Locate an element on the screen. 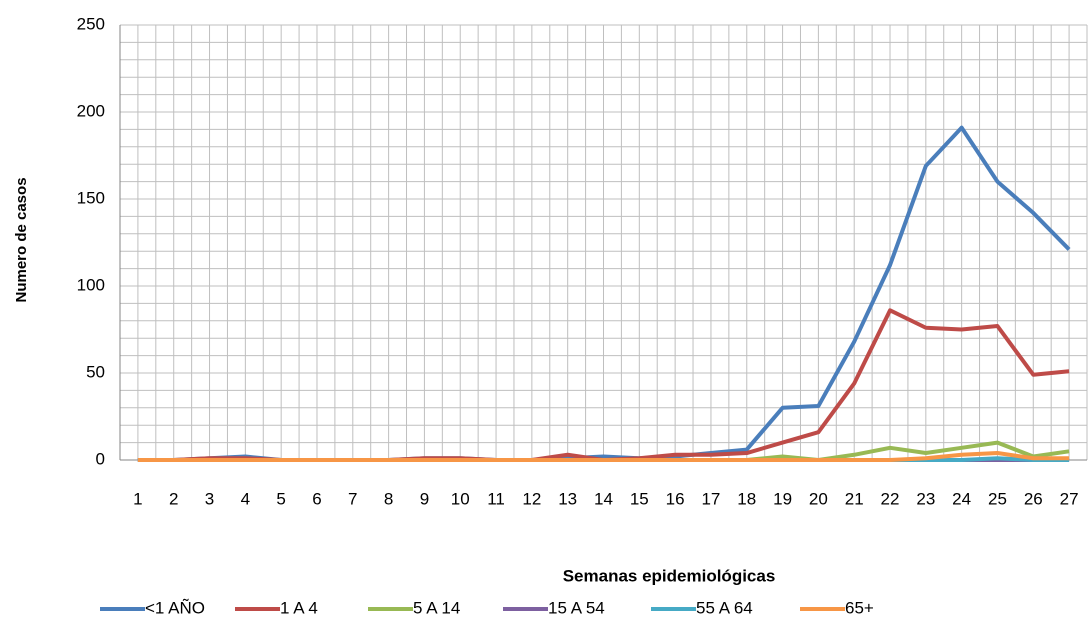 This screenshot has width=1089, height=625. x-tick-label: 7 is located at coordinates (352, 498).